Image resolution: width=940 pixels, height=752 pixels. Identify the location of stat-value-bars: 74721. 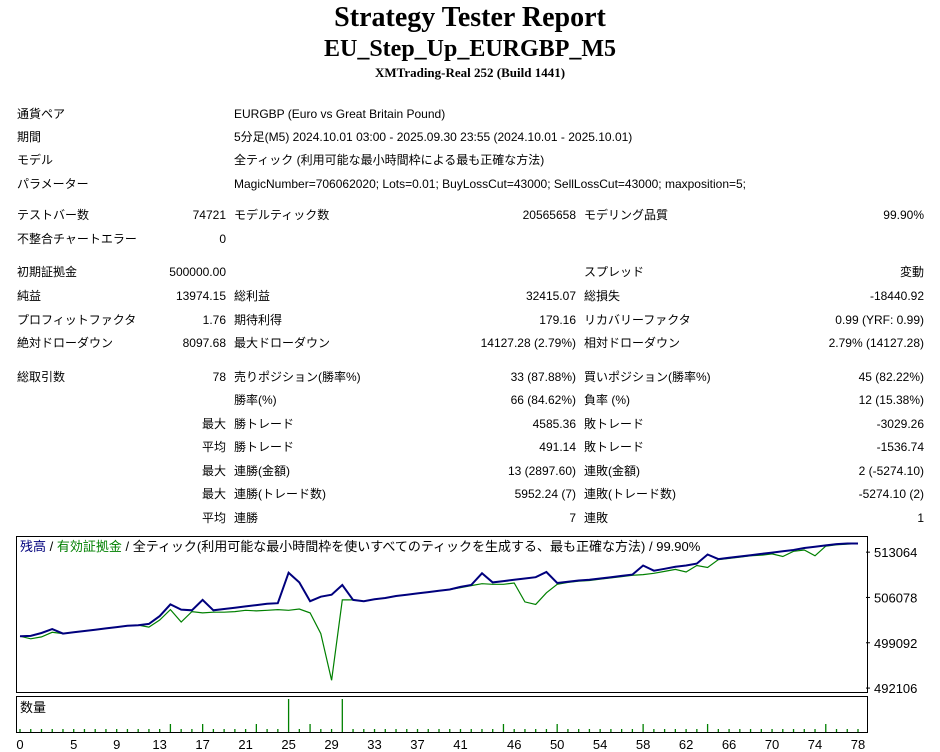
(209, 215).